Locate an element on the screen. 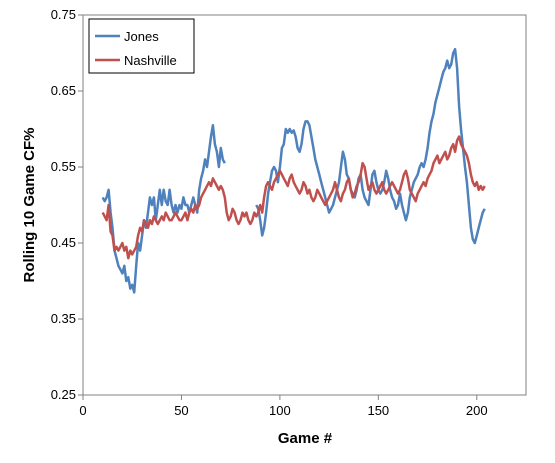 The width and height of the screenshot is (555, 463). legend-box is located at coordinates (141, 46).